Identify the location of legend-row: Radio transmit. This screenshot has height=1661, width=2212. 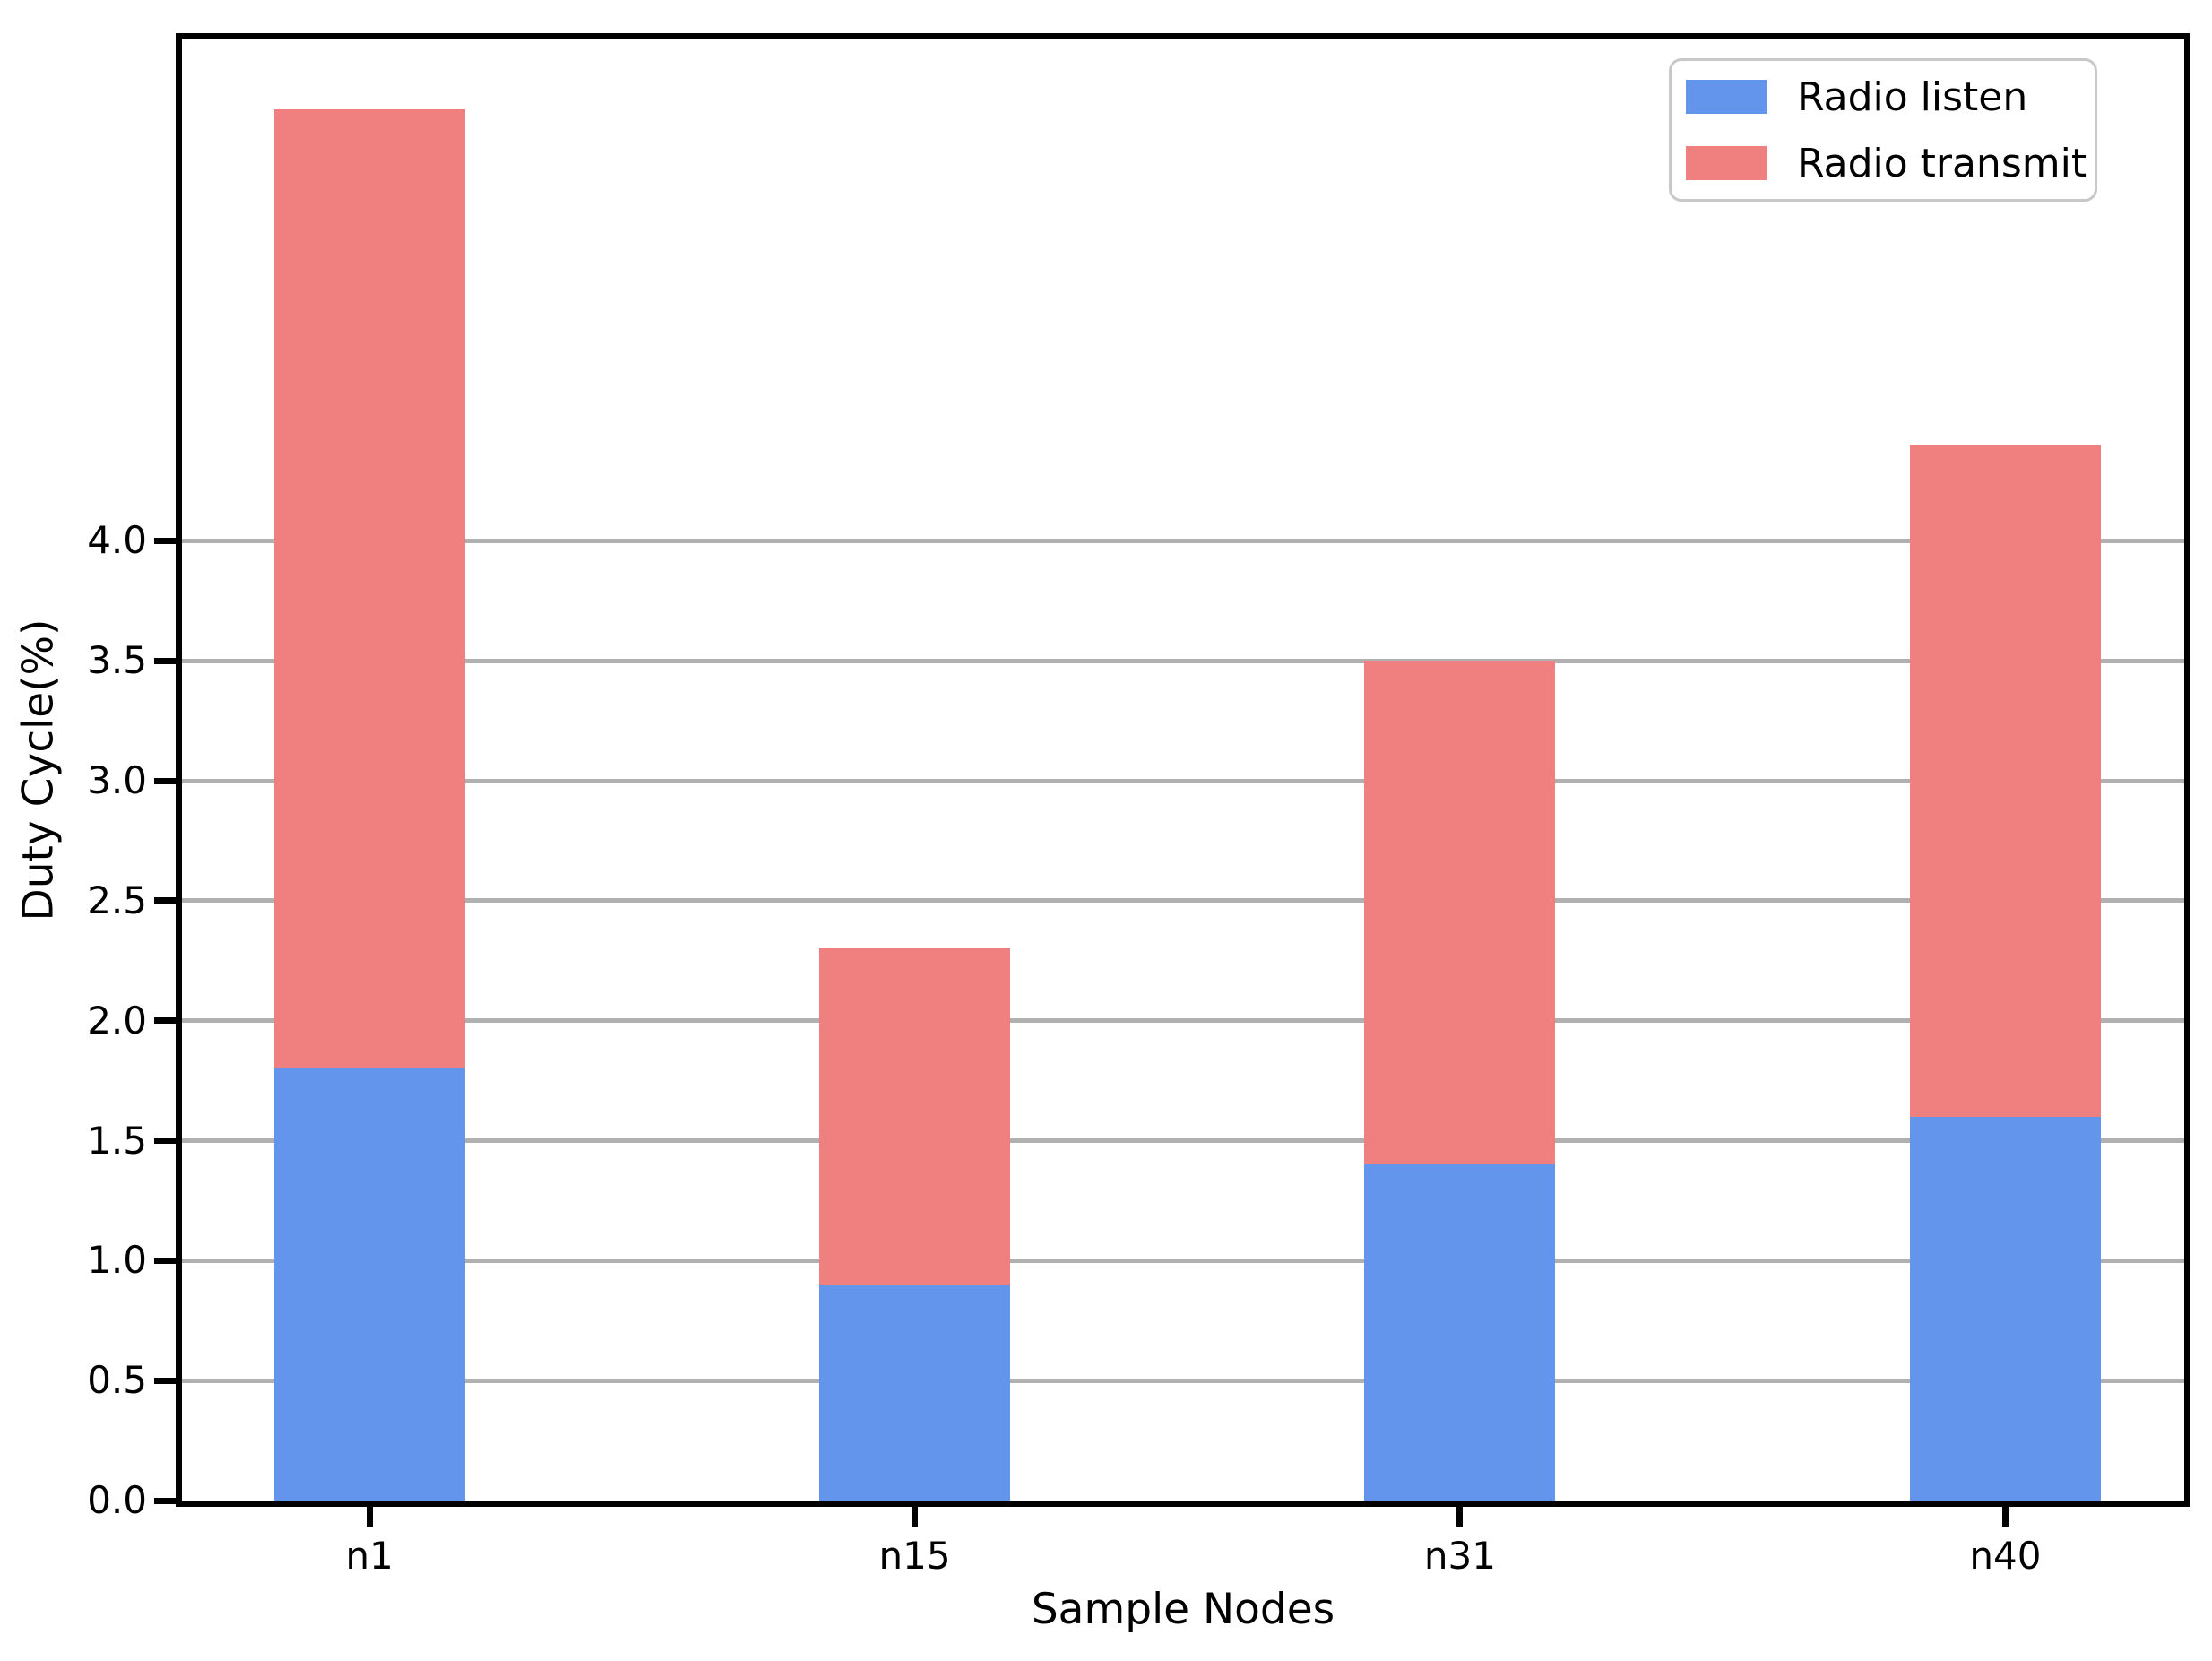
(1886, 163).